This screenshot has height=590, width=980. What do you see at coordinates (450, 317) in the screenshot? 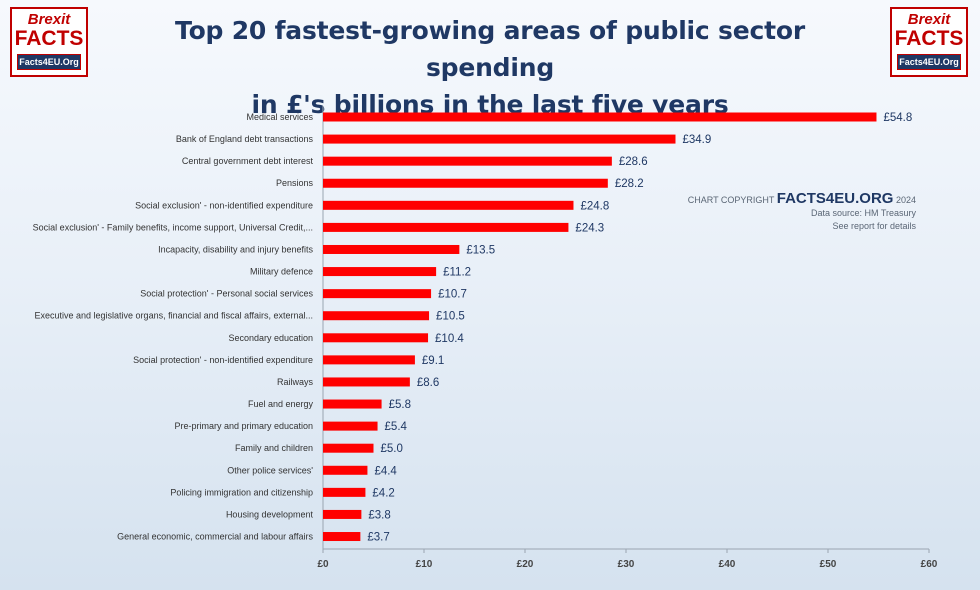
I see `data-label: £10.5` at bounding box center [450, 317].